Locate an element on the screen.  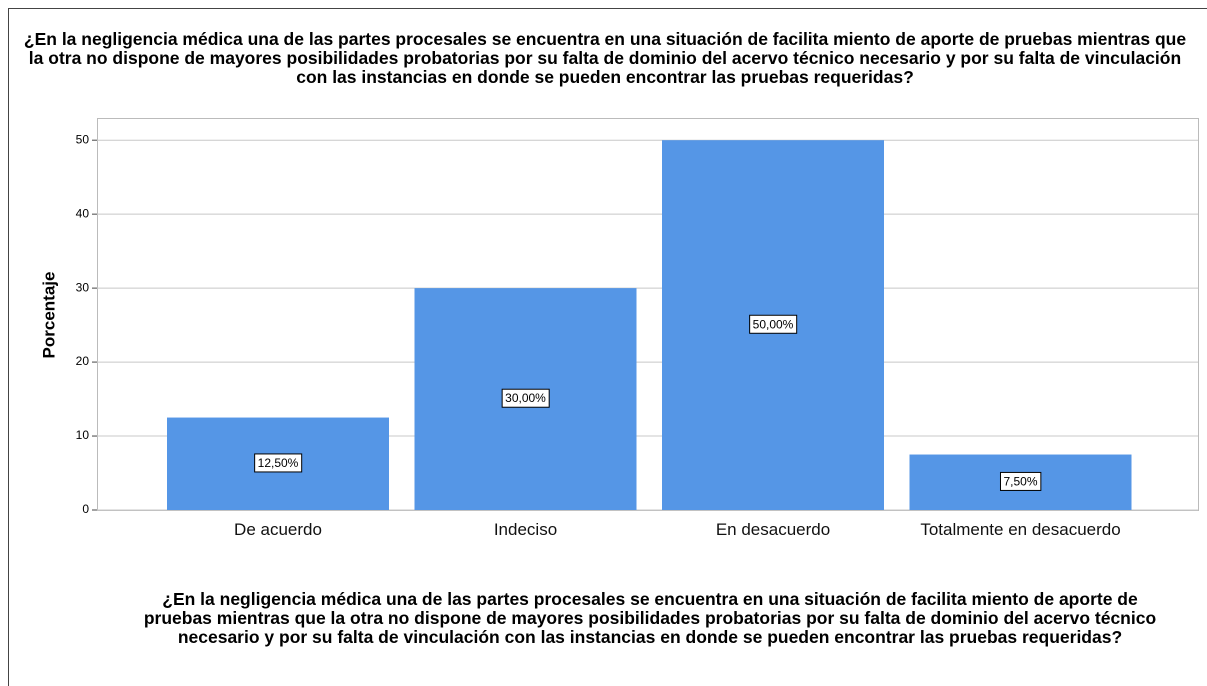
value-label-text: 30,00% is located at coordinates (525, 398).